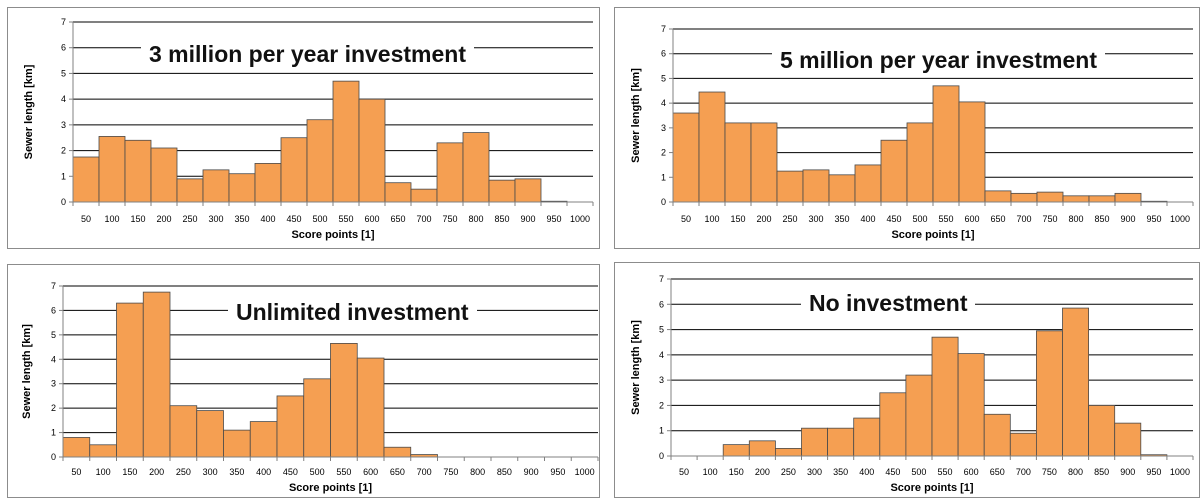 The height and width of the screenshot is (502, 1204). Describe the element at coordinates (332, 235) in the screenshot. I see `x-axis-title: Score points [1]` at that location.